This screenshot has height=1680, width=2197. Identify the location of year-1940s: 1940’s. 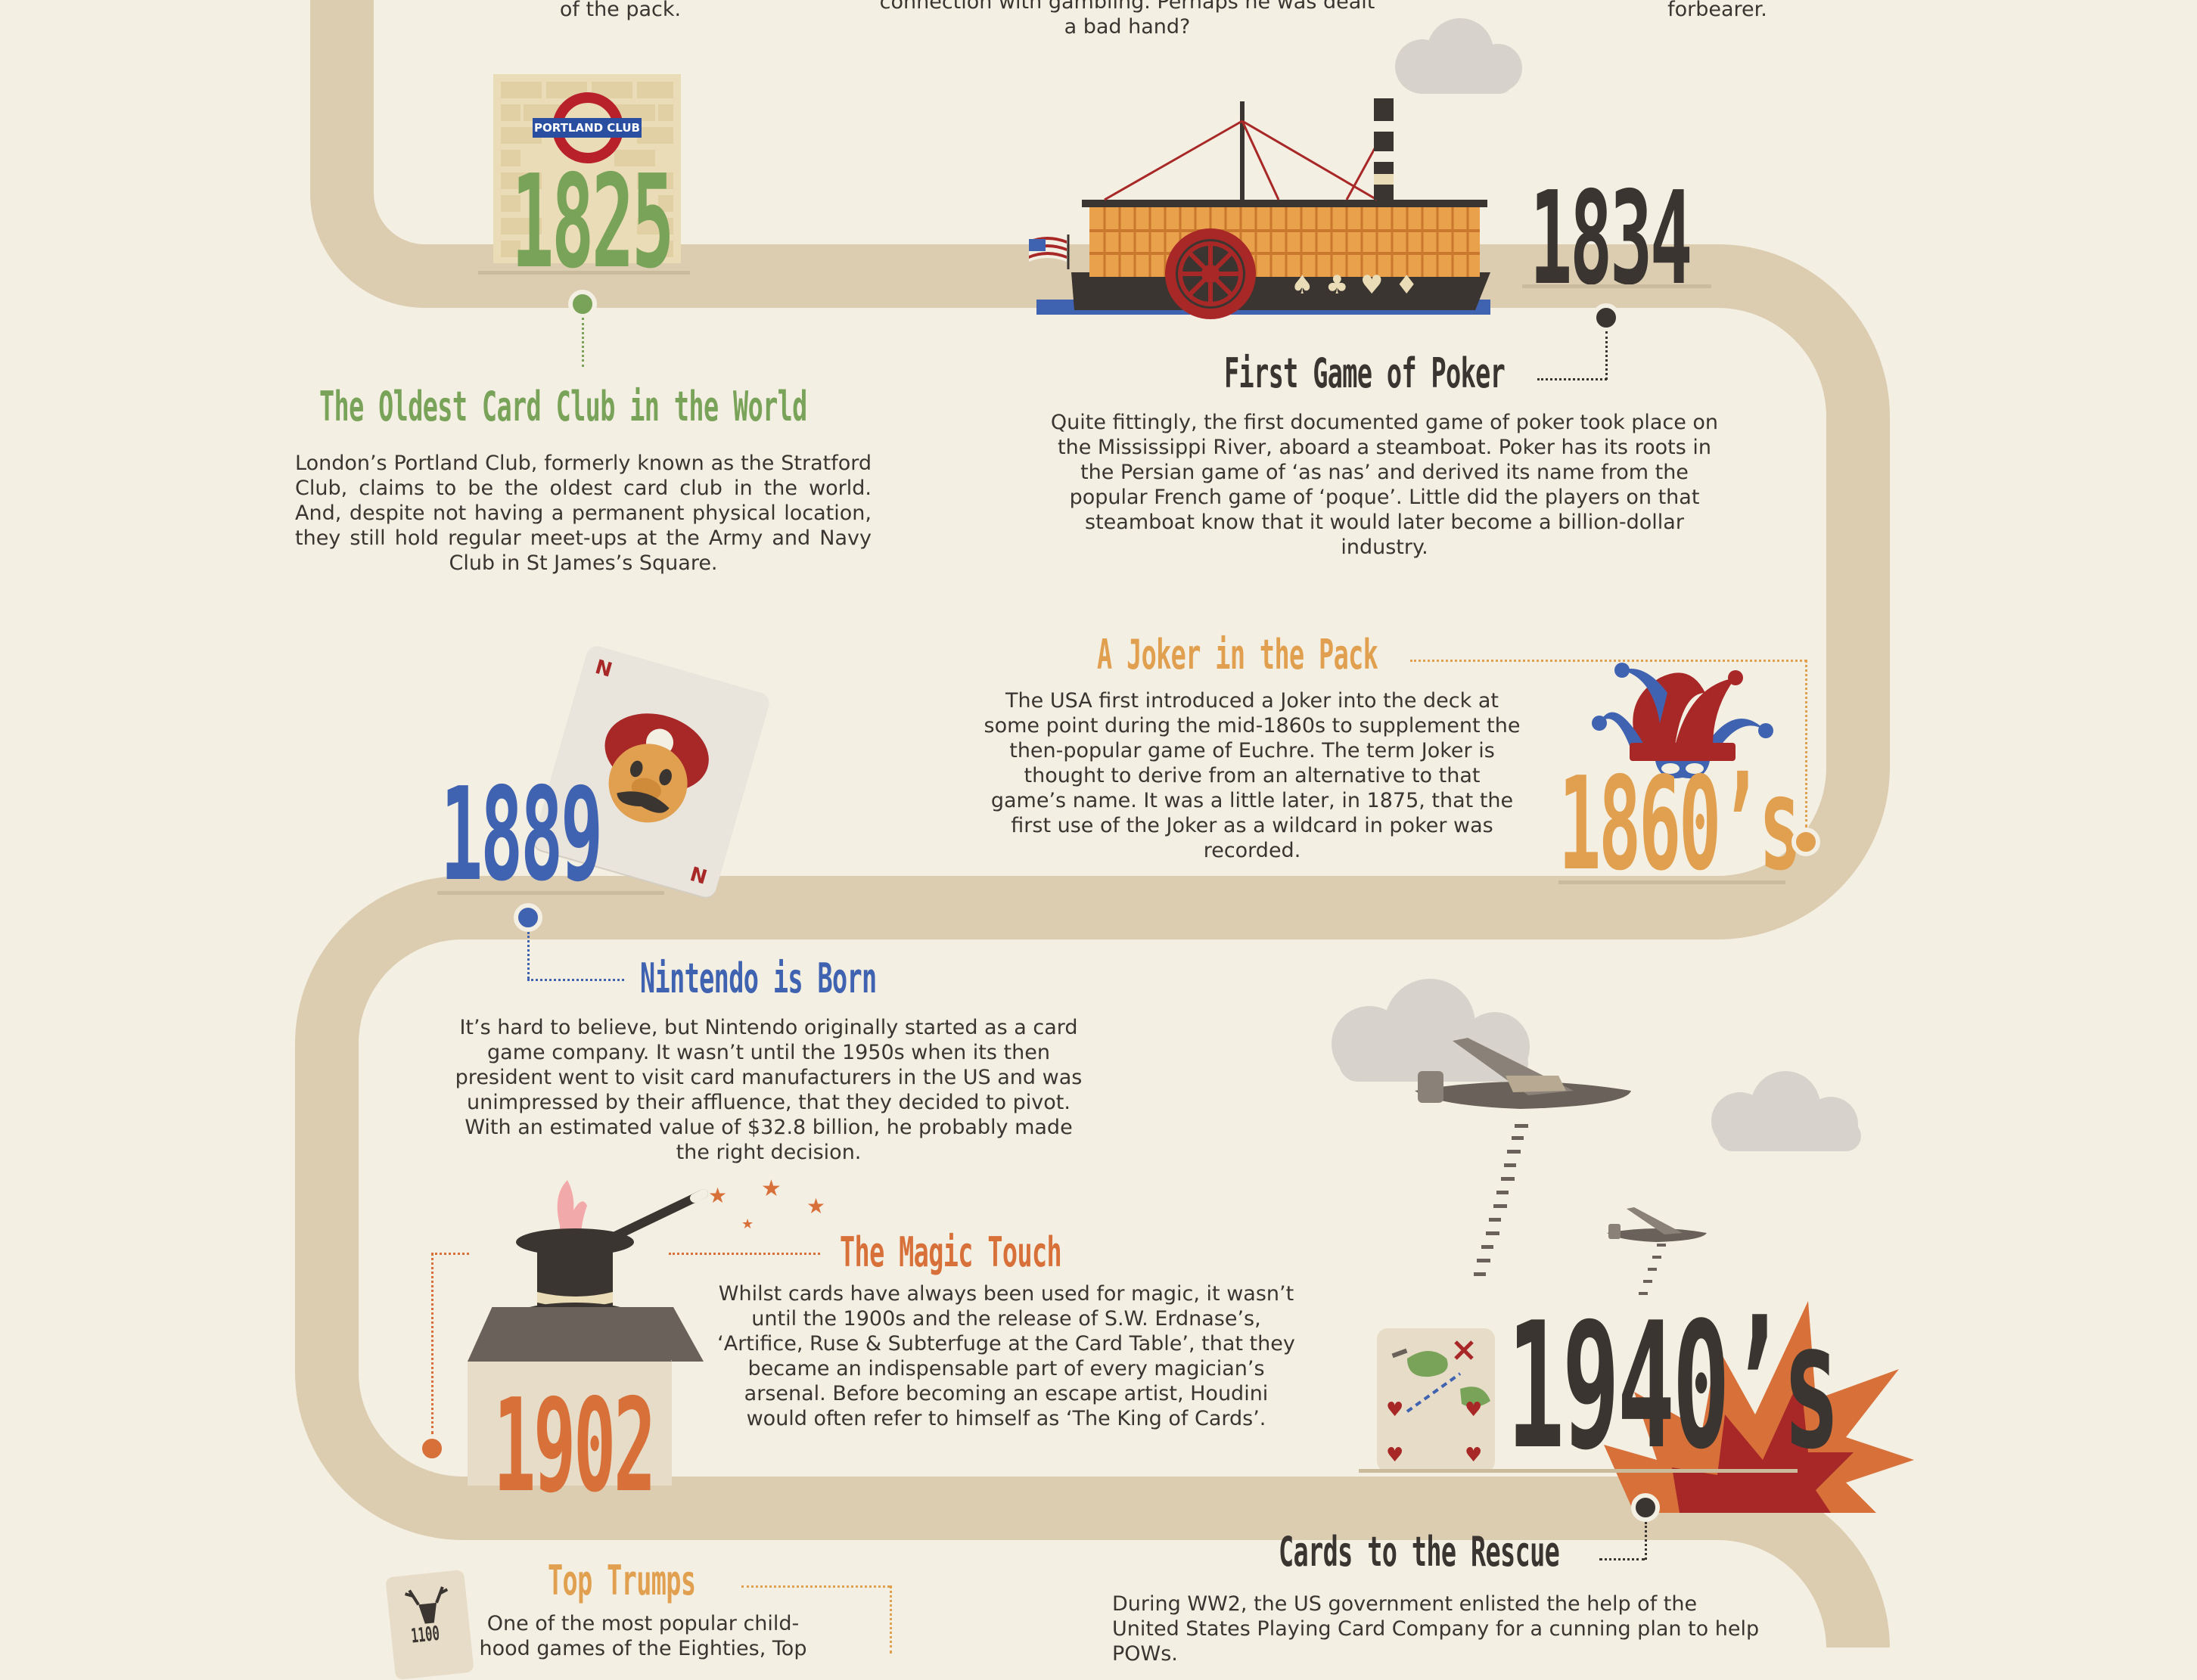
(1673, 1387).